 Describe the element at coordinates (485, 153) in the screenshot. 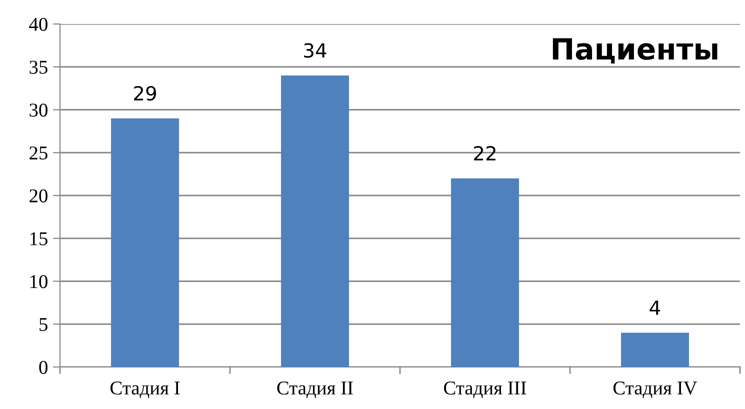

I see `data-label: 22` at that location.